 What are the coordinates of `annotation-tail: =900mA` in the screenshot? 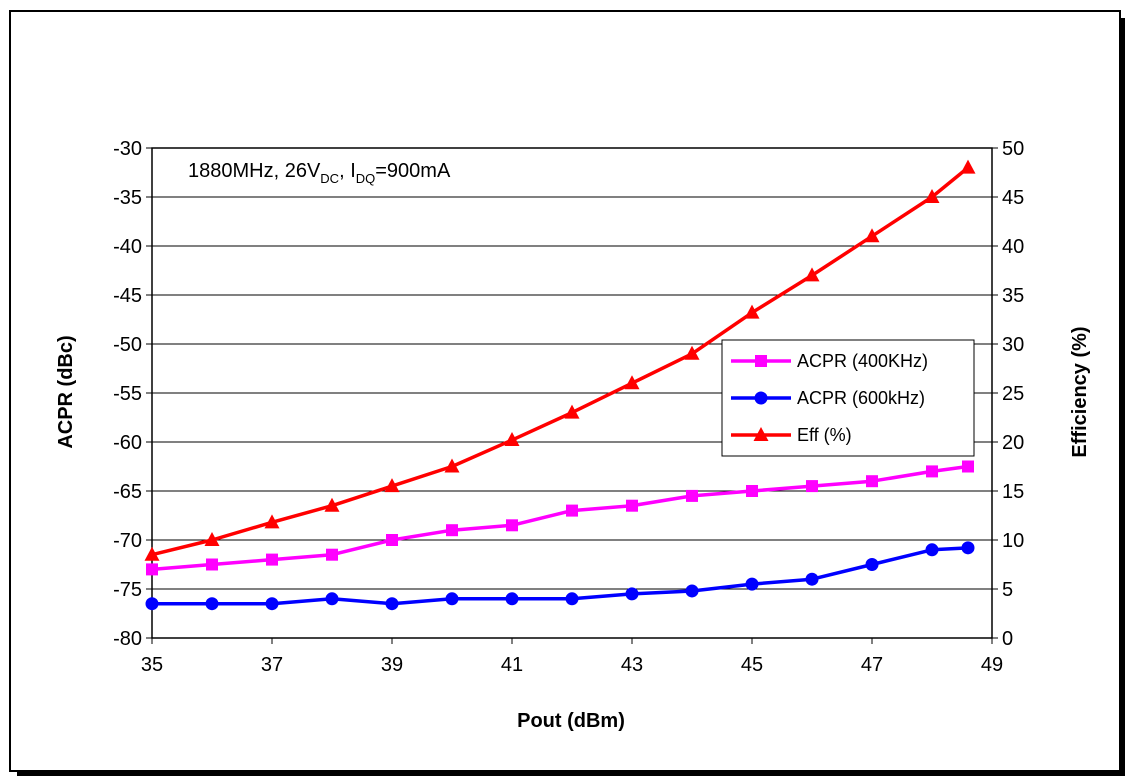 It's located at (413, 171).